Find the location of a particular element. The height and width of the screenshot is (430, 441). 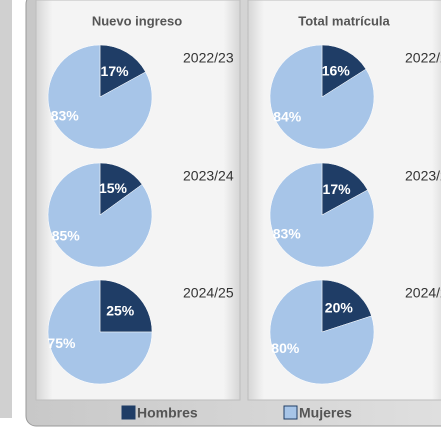

data-label: 84% is located at coordinates (287, 117).